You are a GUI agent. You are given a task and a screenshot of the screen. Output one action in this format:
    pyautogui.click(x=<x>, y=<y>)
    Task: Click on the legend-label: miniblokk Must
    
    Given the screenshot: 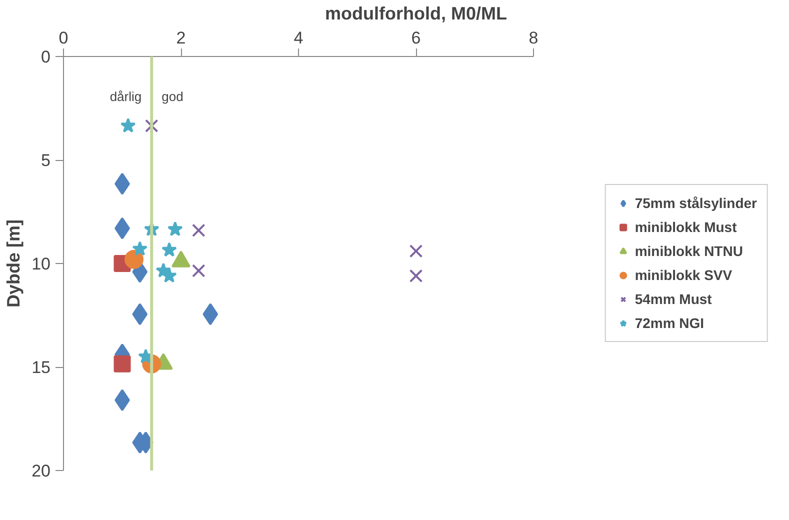 What is the action you would take?
    pyautogui.click(x=685, y=227)
    